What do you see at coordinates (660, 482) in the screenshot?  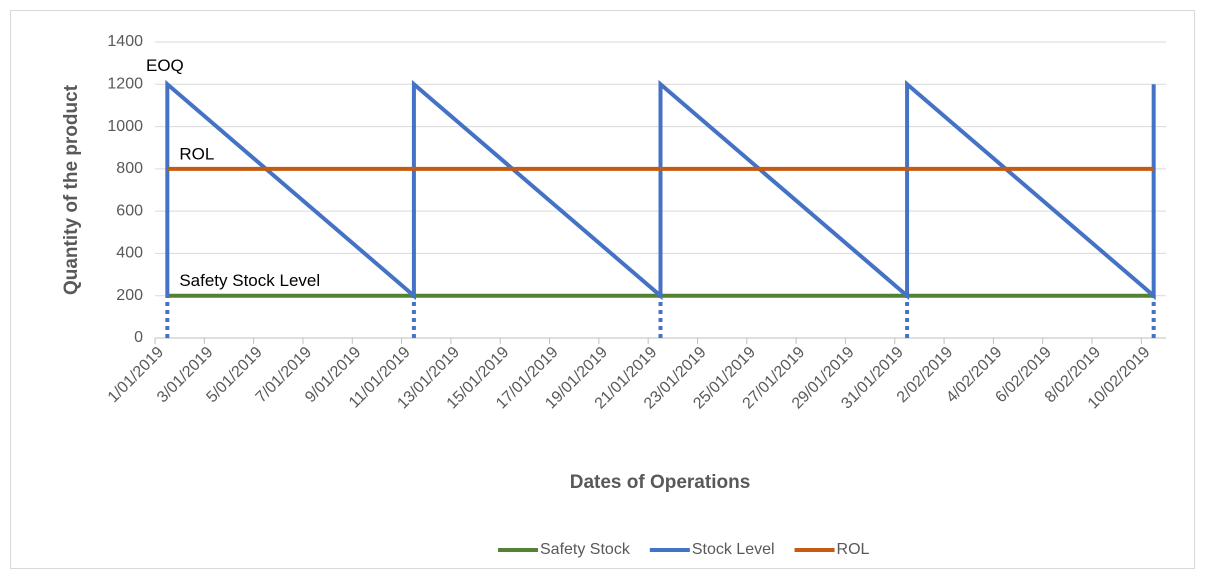 I see `x-axis-title: Dates of Operations` at bounding box center [660, 482].